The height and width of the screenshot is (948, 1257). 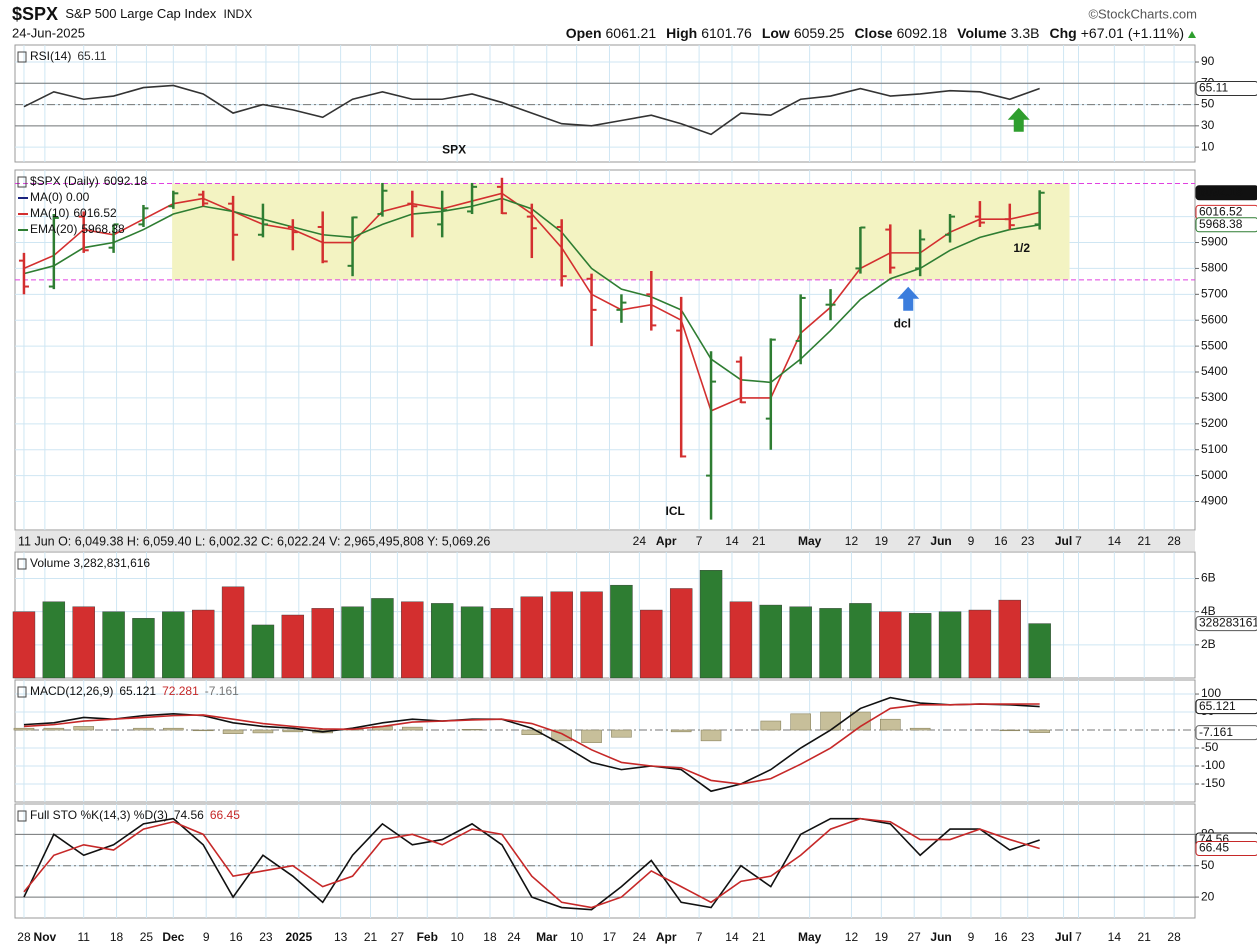 I want to click on x-tick-label: 16, so click(x=1001, y=541).